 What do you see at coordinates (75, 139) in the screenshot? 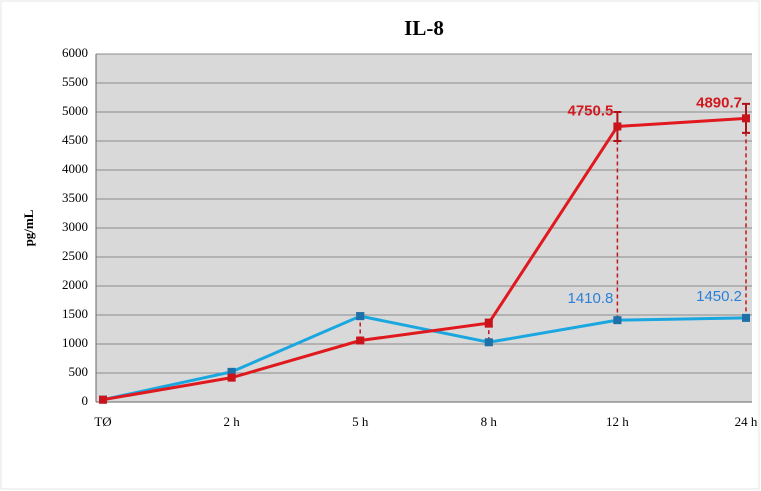
I see `y-tick-label: 4500` at bounding box center [75, 139].